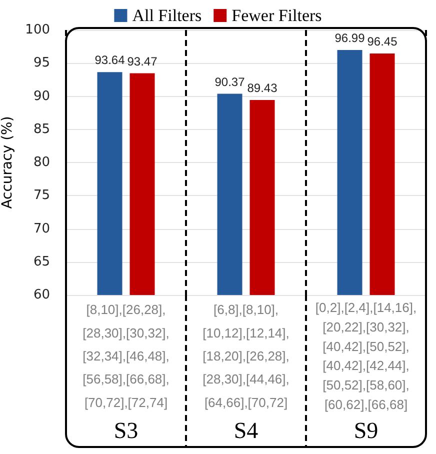 This screenshot has height=454, width=436. Describe the element at coordinates (41, 228) in the screenshot. I see `y-tick-label: 70` at that location.